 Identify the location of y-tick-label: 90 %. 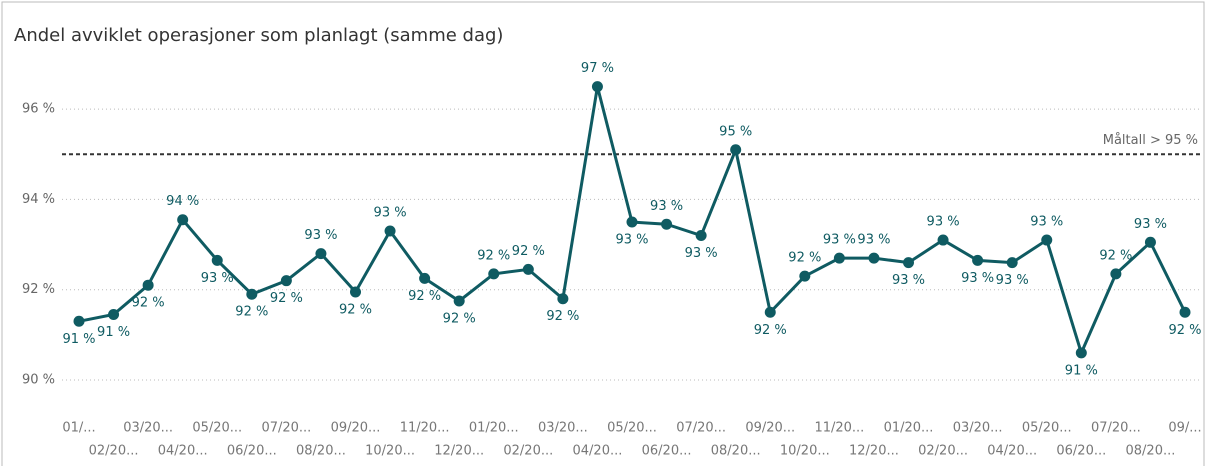
(38, 379).